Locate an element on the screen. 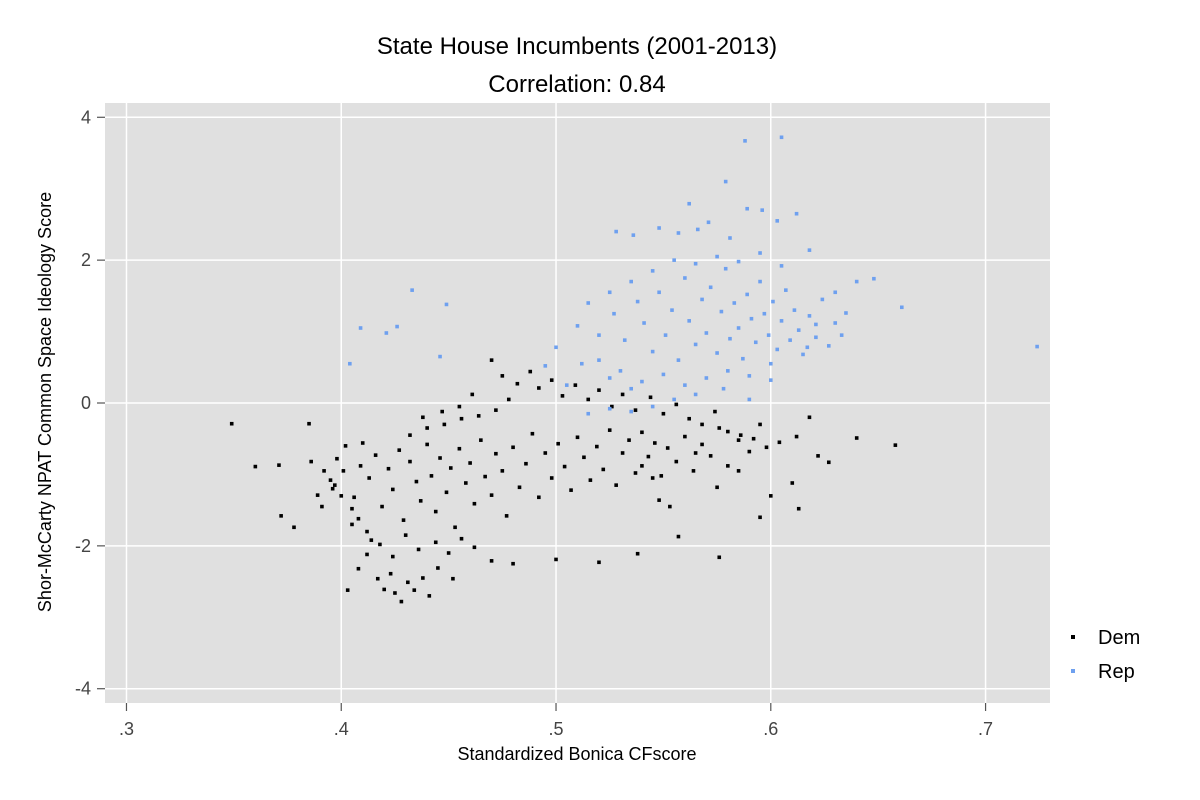 The image size is (1200, 800). legend-label: Rep is located at coordinates (1116, 672).